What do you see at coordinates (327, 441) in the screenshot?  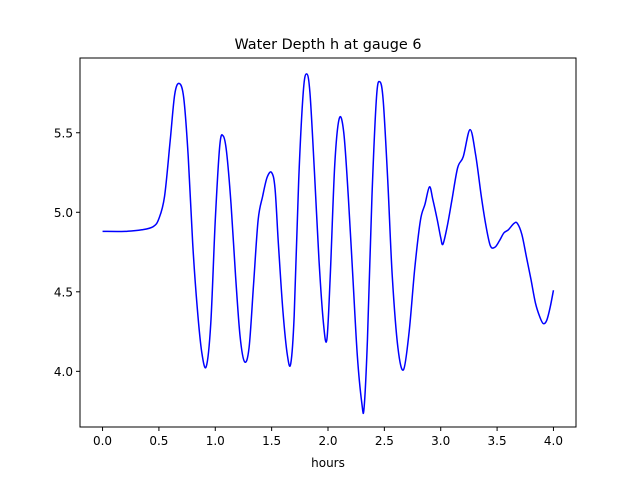 I see `x-tick-label: 2.0` at bounding box center [327, 441].